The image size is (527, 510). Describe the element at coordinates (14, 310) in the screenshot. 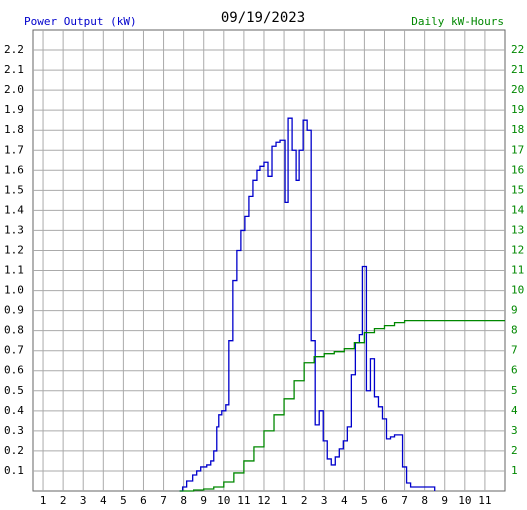

I see `y-tick-label: 0.9` at that location.